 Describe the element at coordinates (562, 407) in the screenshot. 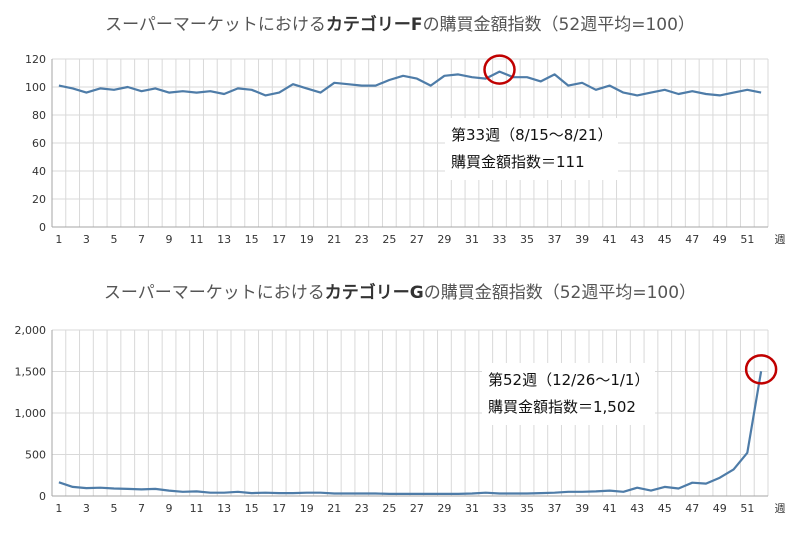

I see `annotation-g-index: 購買金額指数＝1,502` at that location.